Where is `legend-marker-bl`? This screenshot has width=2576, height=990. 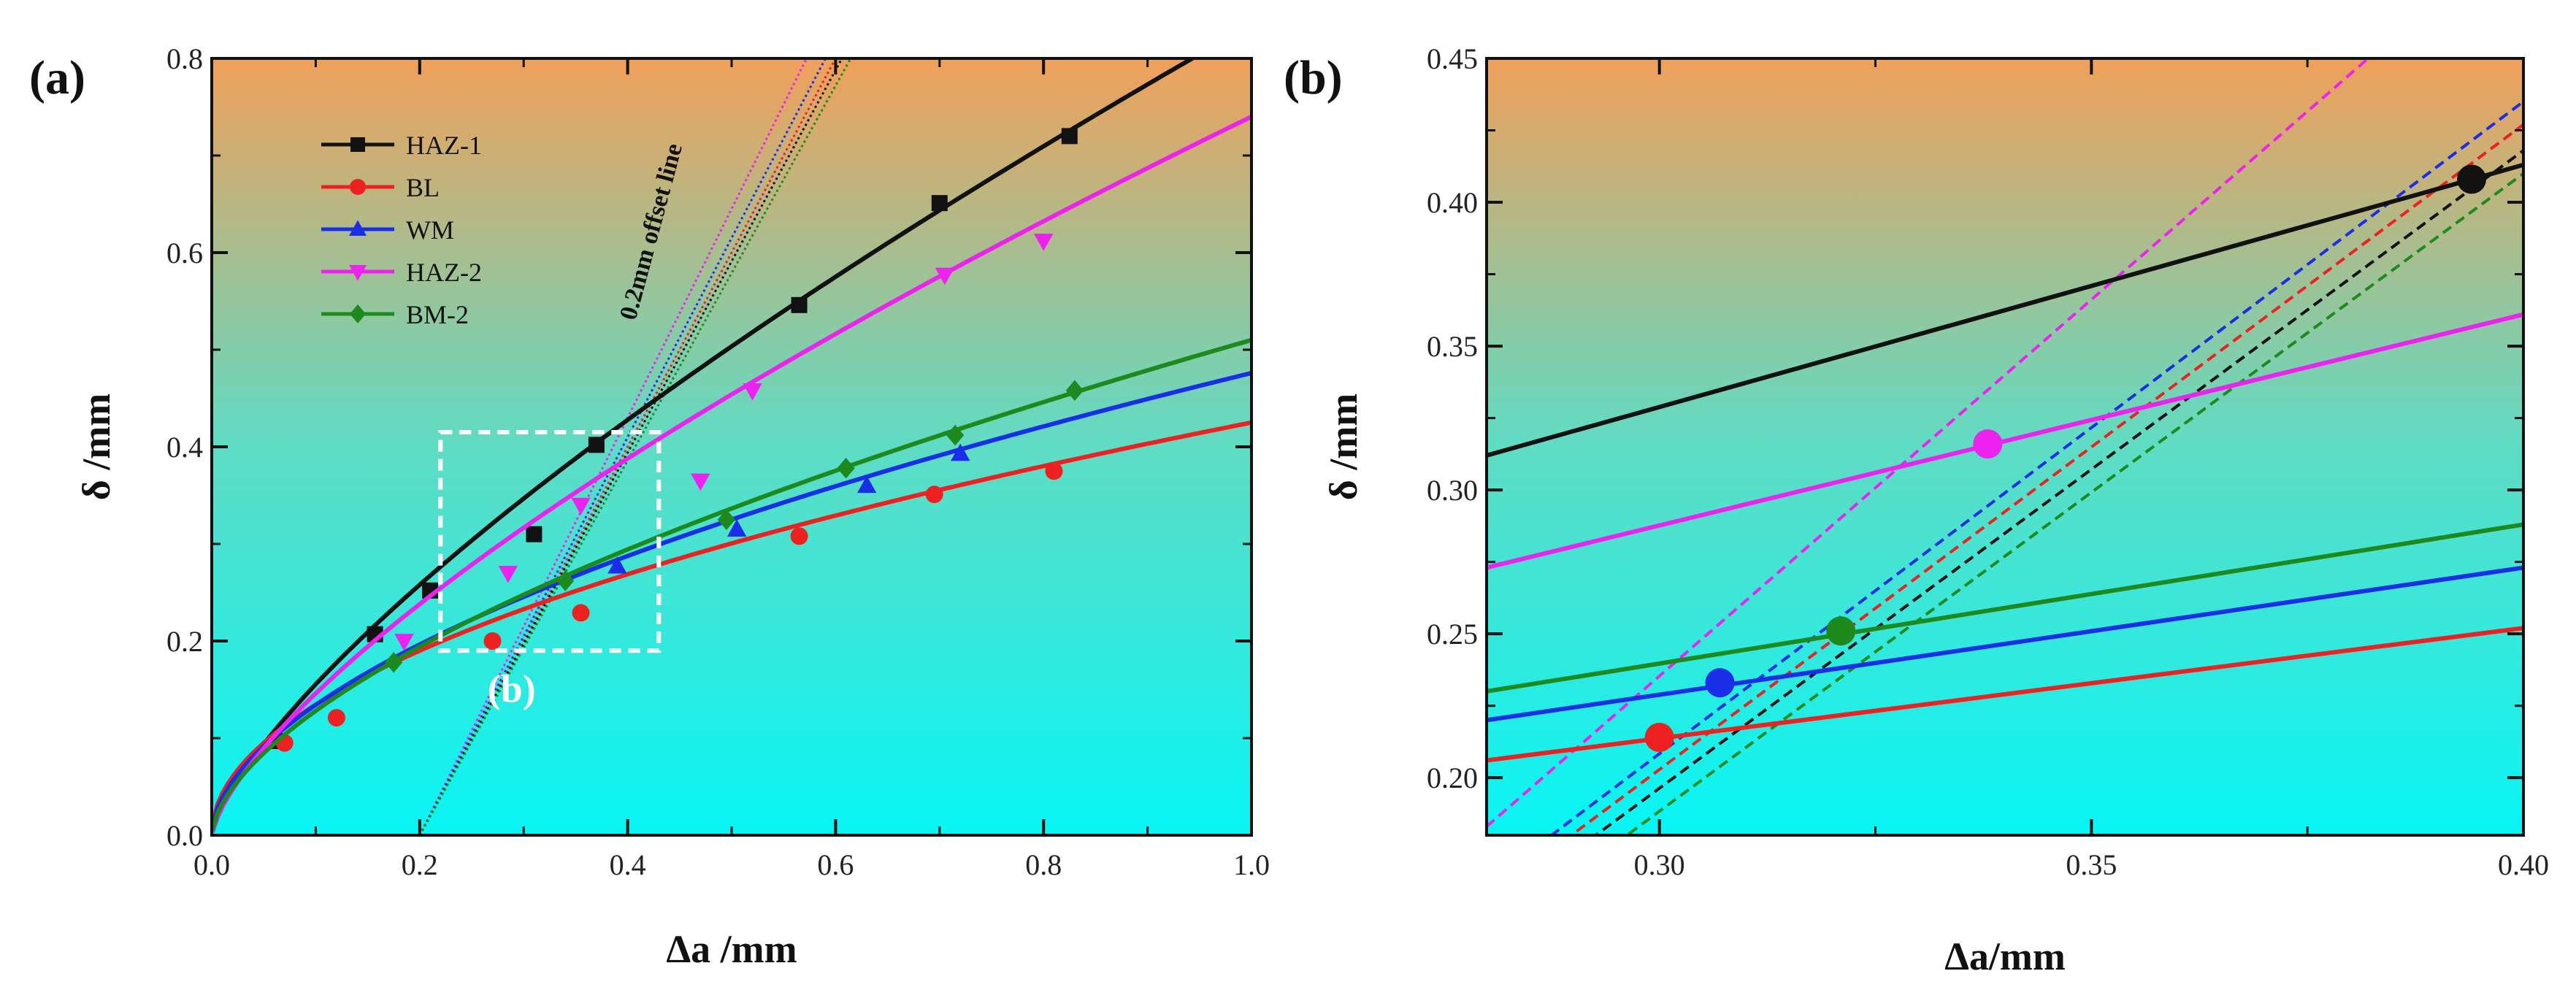 legend-marker-bl is located at coordinates (358, 187).